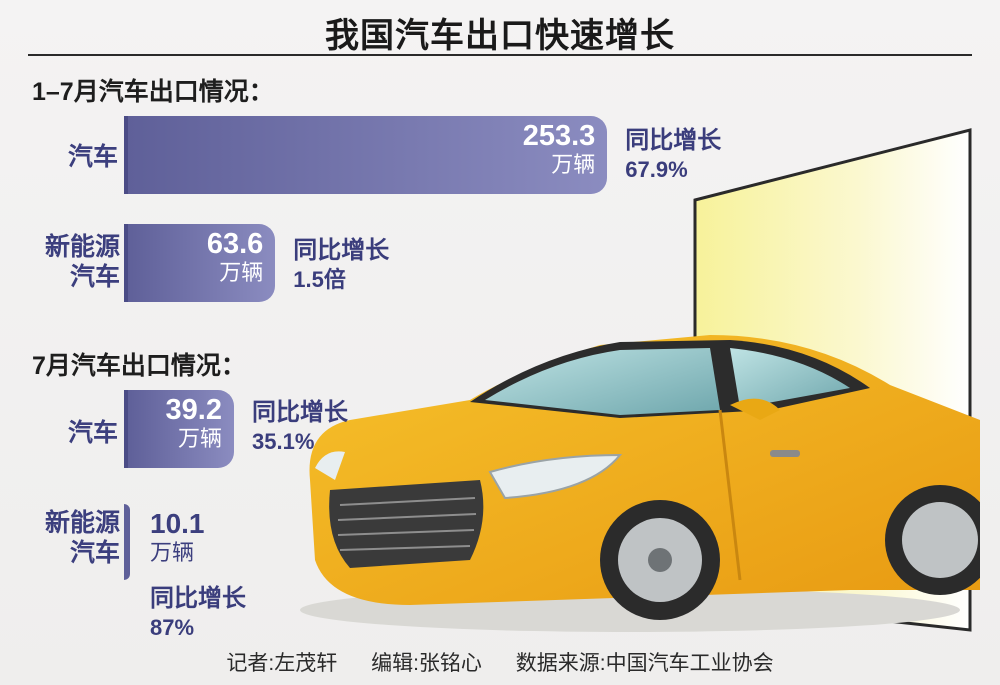 This screenshot has width=1000, height=685. What do you see at coordinates (500, 55) in the screenshot?
I see `title-divider` at bounding box center [500, 55].